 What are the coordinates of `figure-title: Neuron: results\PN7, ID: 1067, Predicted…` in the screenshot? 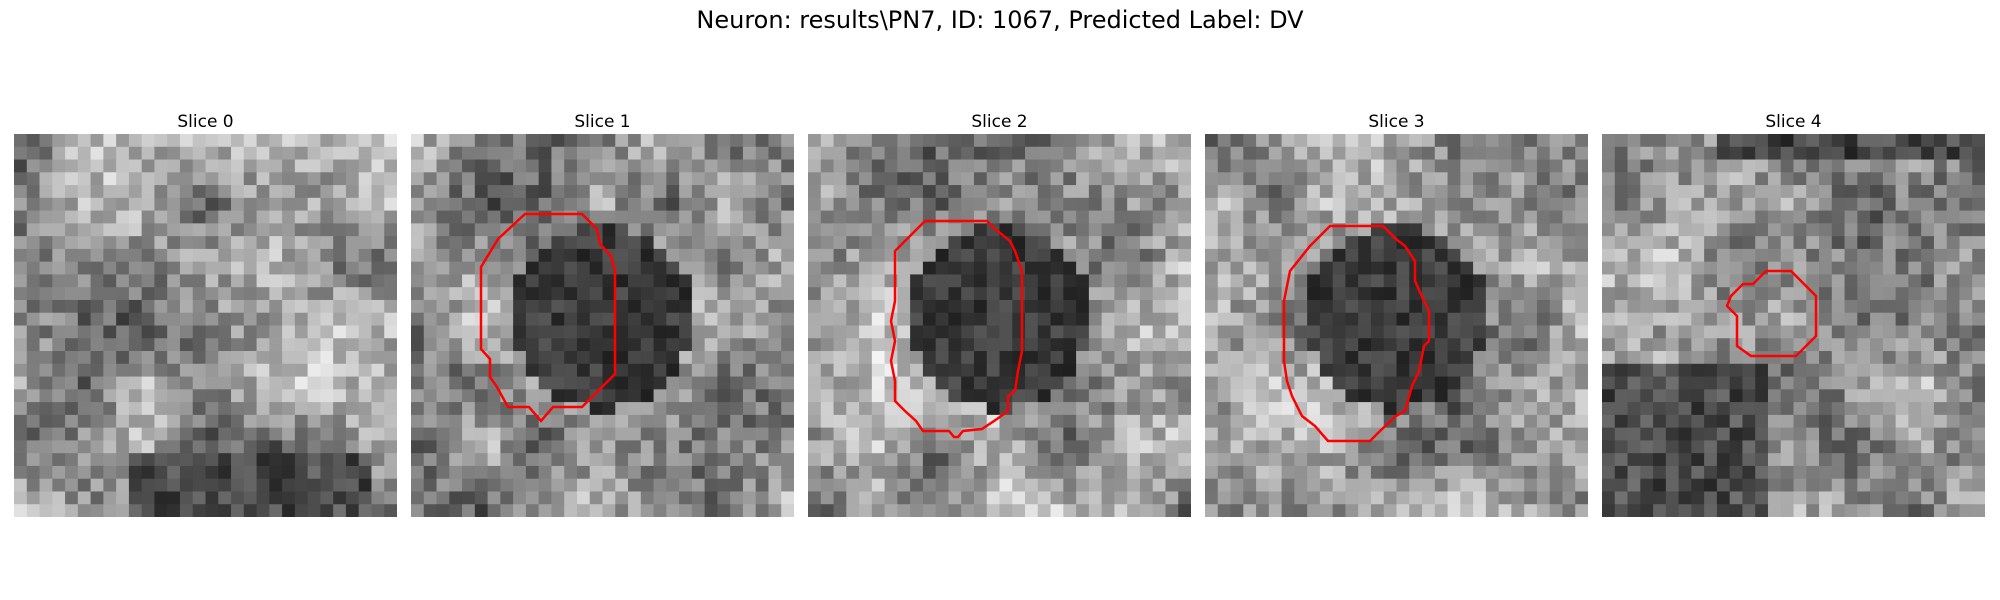 It's located at (1000, 20).